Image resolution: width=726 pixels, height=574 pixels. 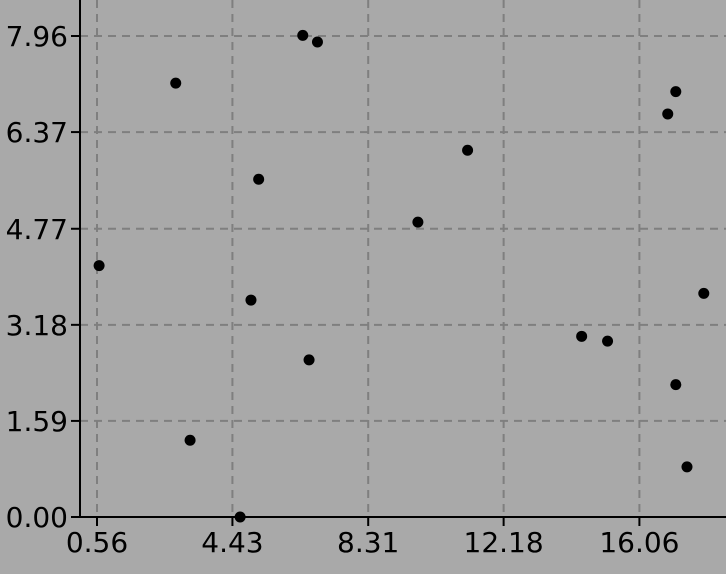 I want to click on x-tick-label: 8.31, so click(x=368, y=542).